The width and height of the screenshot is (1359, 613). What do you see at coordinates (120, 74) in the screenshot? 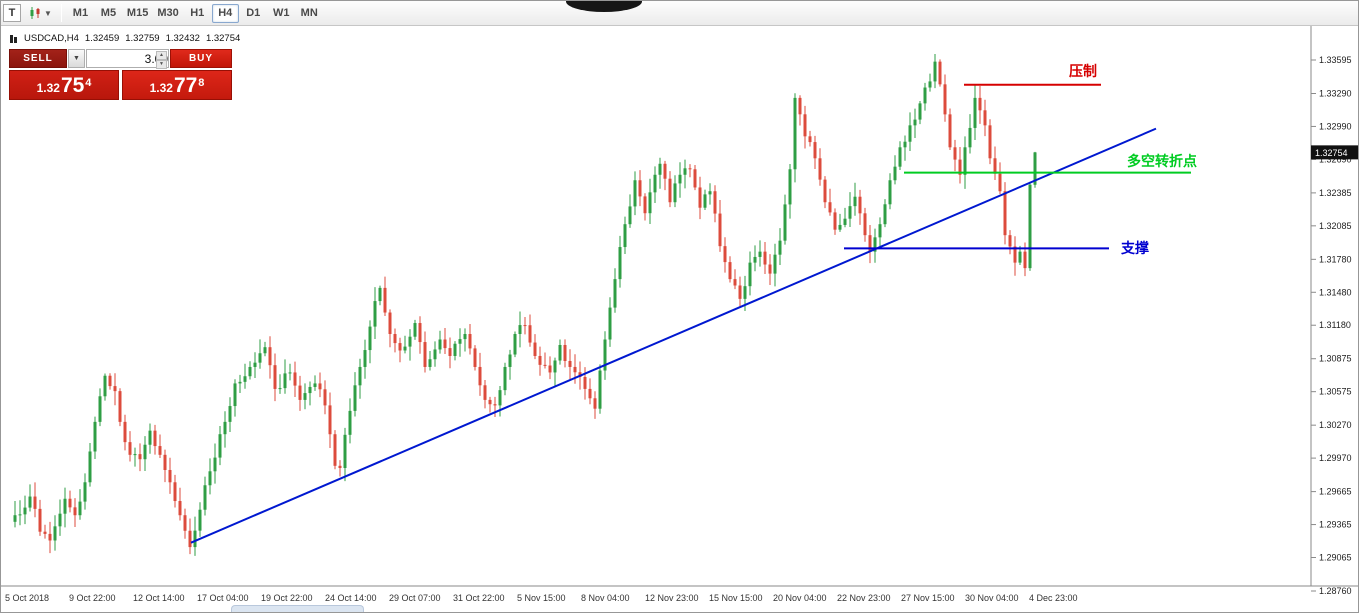
I see `one-click-trading-panel: SELL ▼ ▲ ▼ BUY 1.32 75 4 1.3` at bounding box center [120, 74].